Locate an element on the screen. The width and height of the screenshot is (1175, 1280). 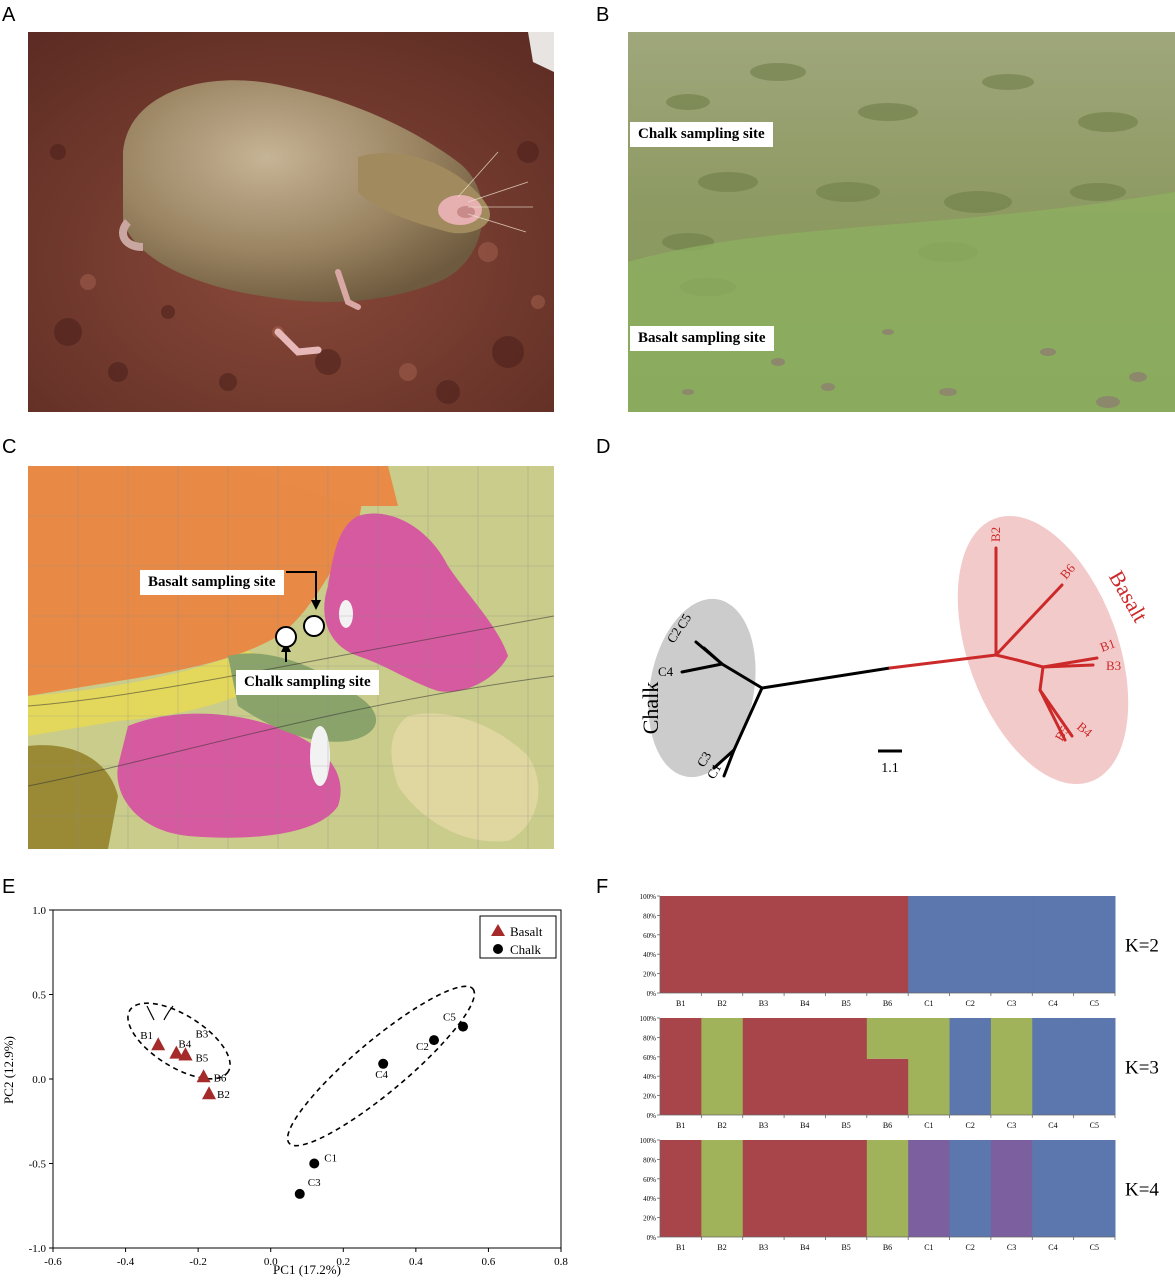
geological-map-illustration is located at coordinates (291, 657).